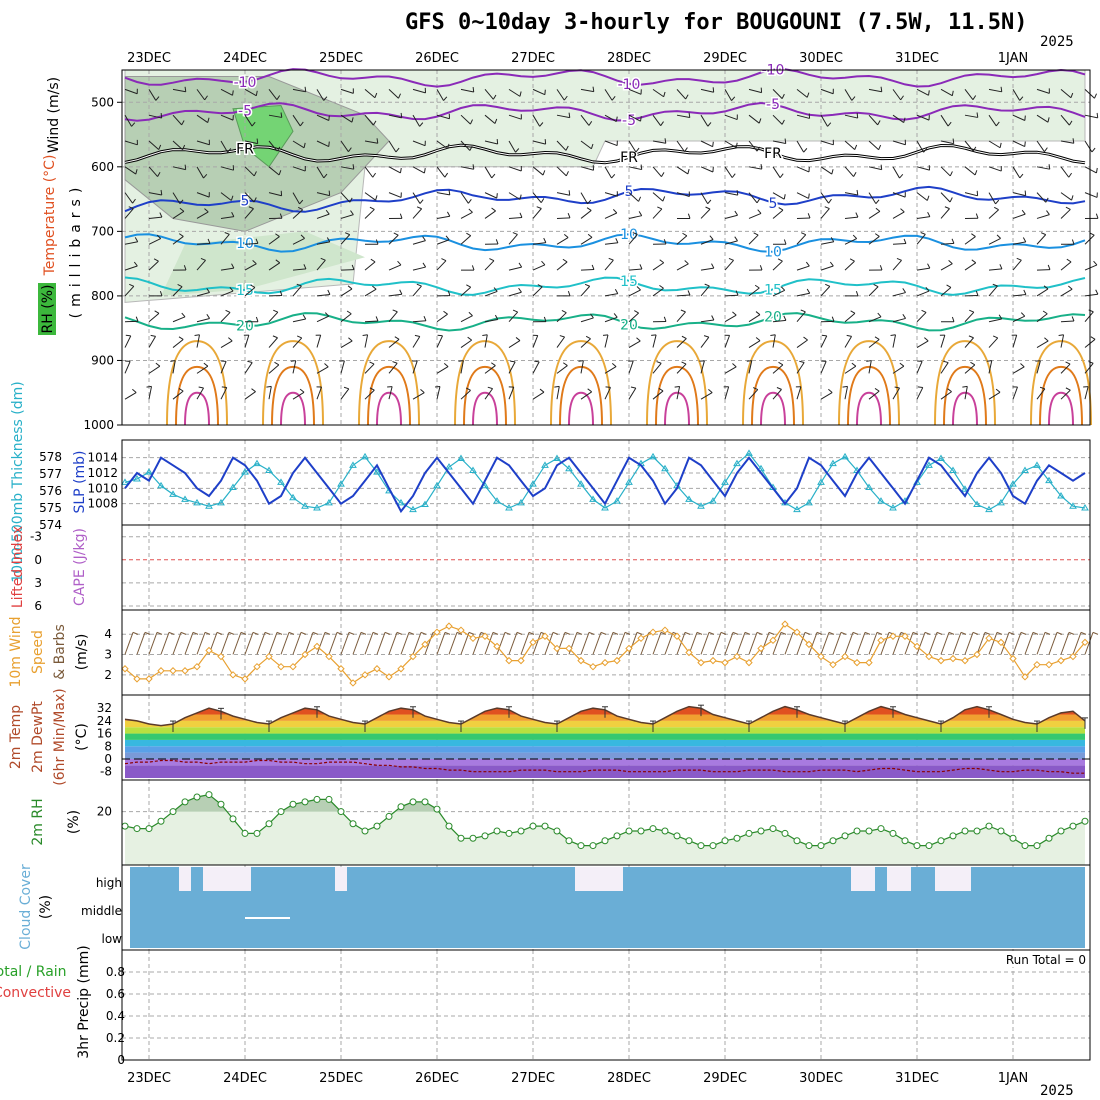 The height and width of the screenshot is (1100, 1100). What do you see at coordinates (773, 105) in the screenshot?
I see `contour-label: -5` at bounding box center [773, 105].